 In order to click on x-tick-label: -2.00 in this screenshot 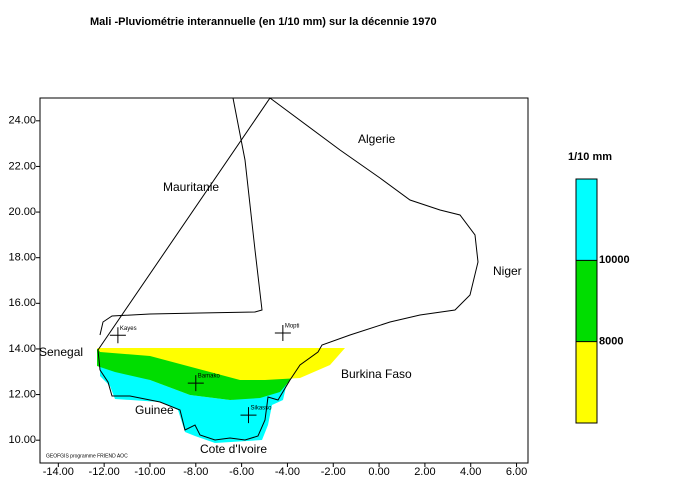, I will do `click(333, 472)`.